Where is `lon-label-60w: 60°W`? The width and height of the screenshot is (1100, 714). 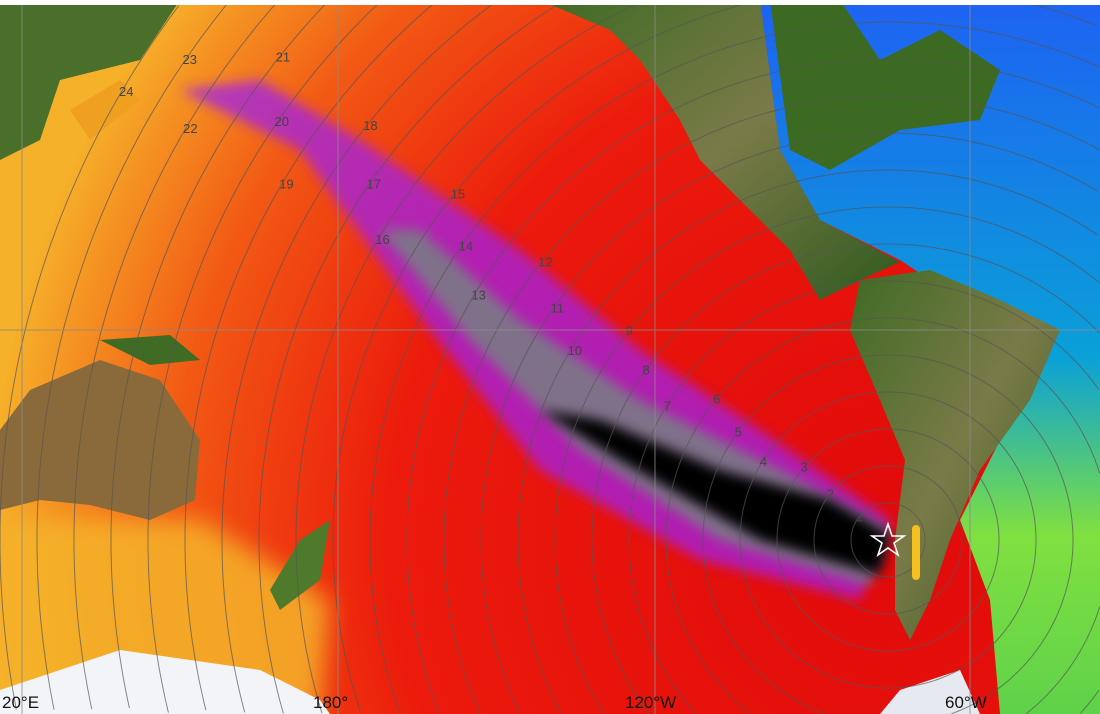
lon-label-60w: 60°W is located at coordinates (966, 702).